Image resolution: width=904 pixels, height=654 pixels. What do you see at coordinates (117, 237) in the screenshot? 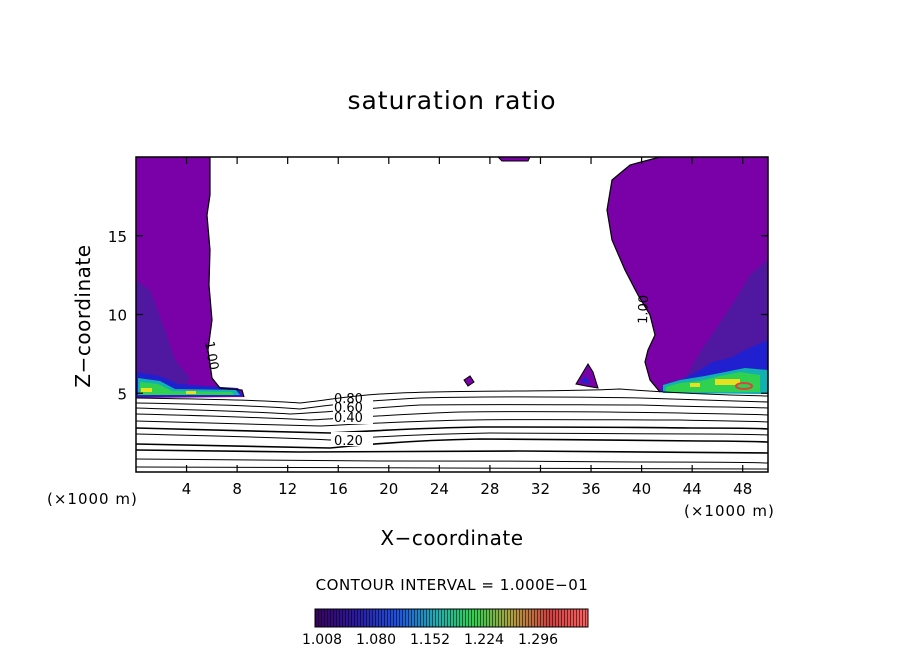
I see `y-tick-label: 15` at bounding box center [117, 237].